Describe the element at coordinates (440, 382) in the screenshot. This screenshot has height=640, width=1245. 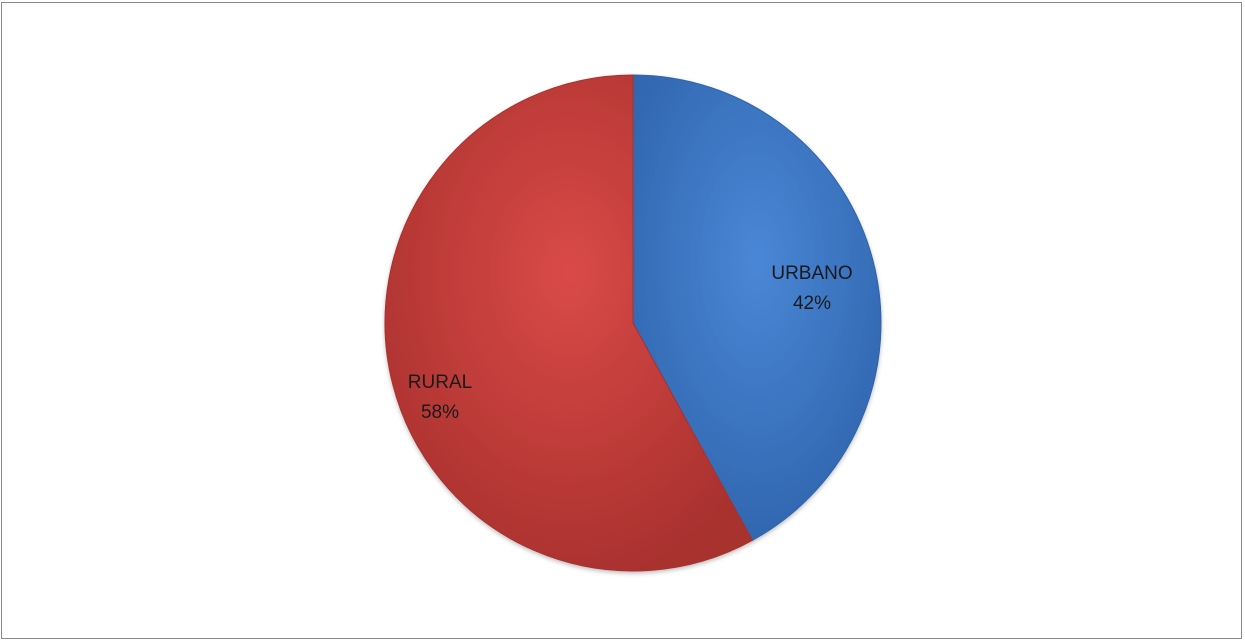
I see `slice-label-rural: RURAL` at that location.